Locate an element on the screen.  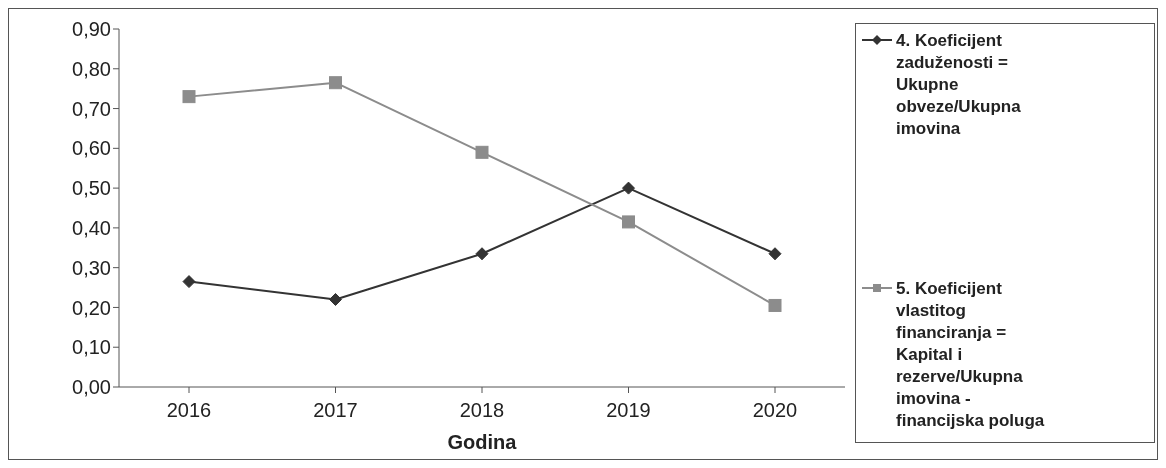
x-tick-label: 2019 is located at coordinates (628, 410).